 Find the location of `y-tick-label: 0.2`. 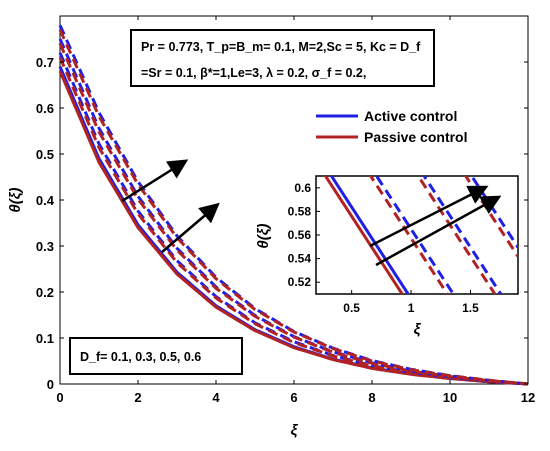

y-tick-label: 0.2 is located at coordinates (45, 292).